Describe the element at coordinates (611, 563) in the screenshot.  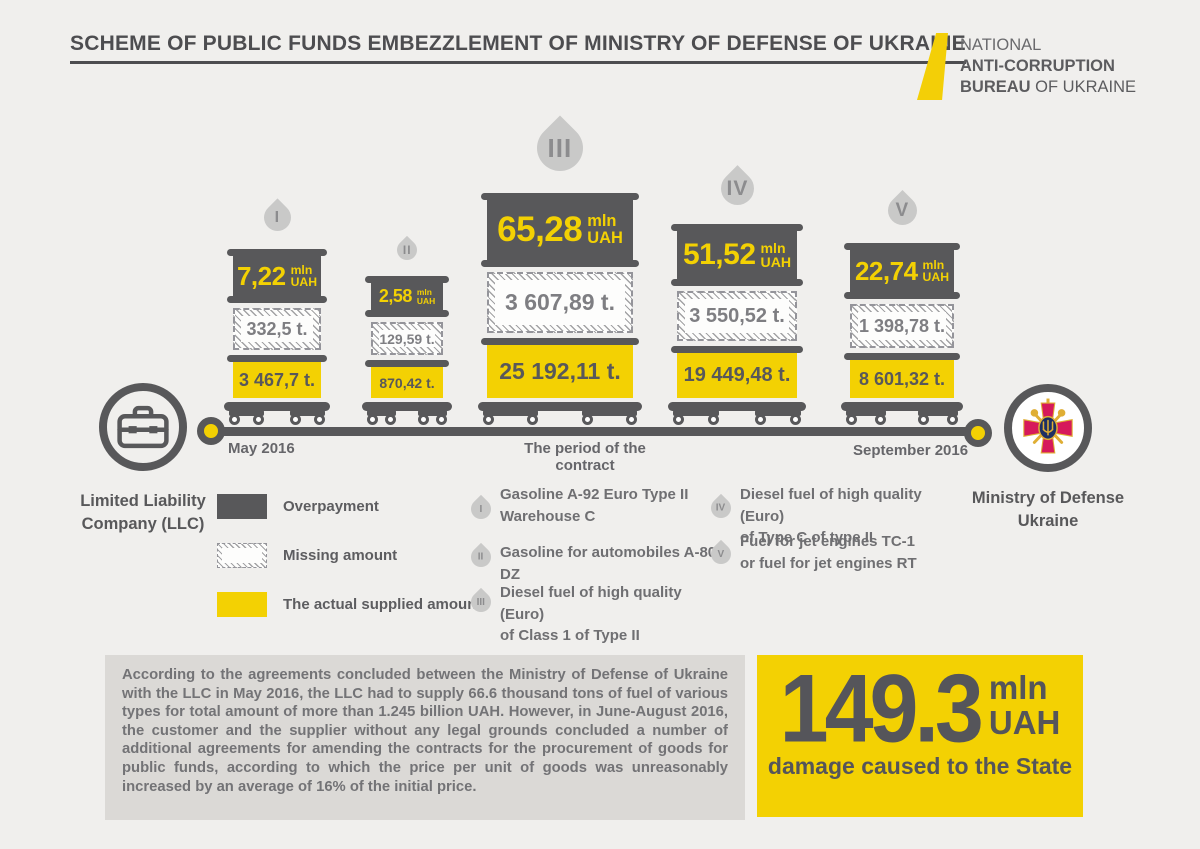
I see `fuel-label-2: Gasoline for automobiles A-80-DZ` at that location.